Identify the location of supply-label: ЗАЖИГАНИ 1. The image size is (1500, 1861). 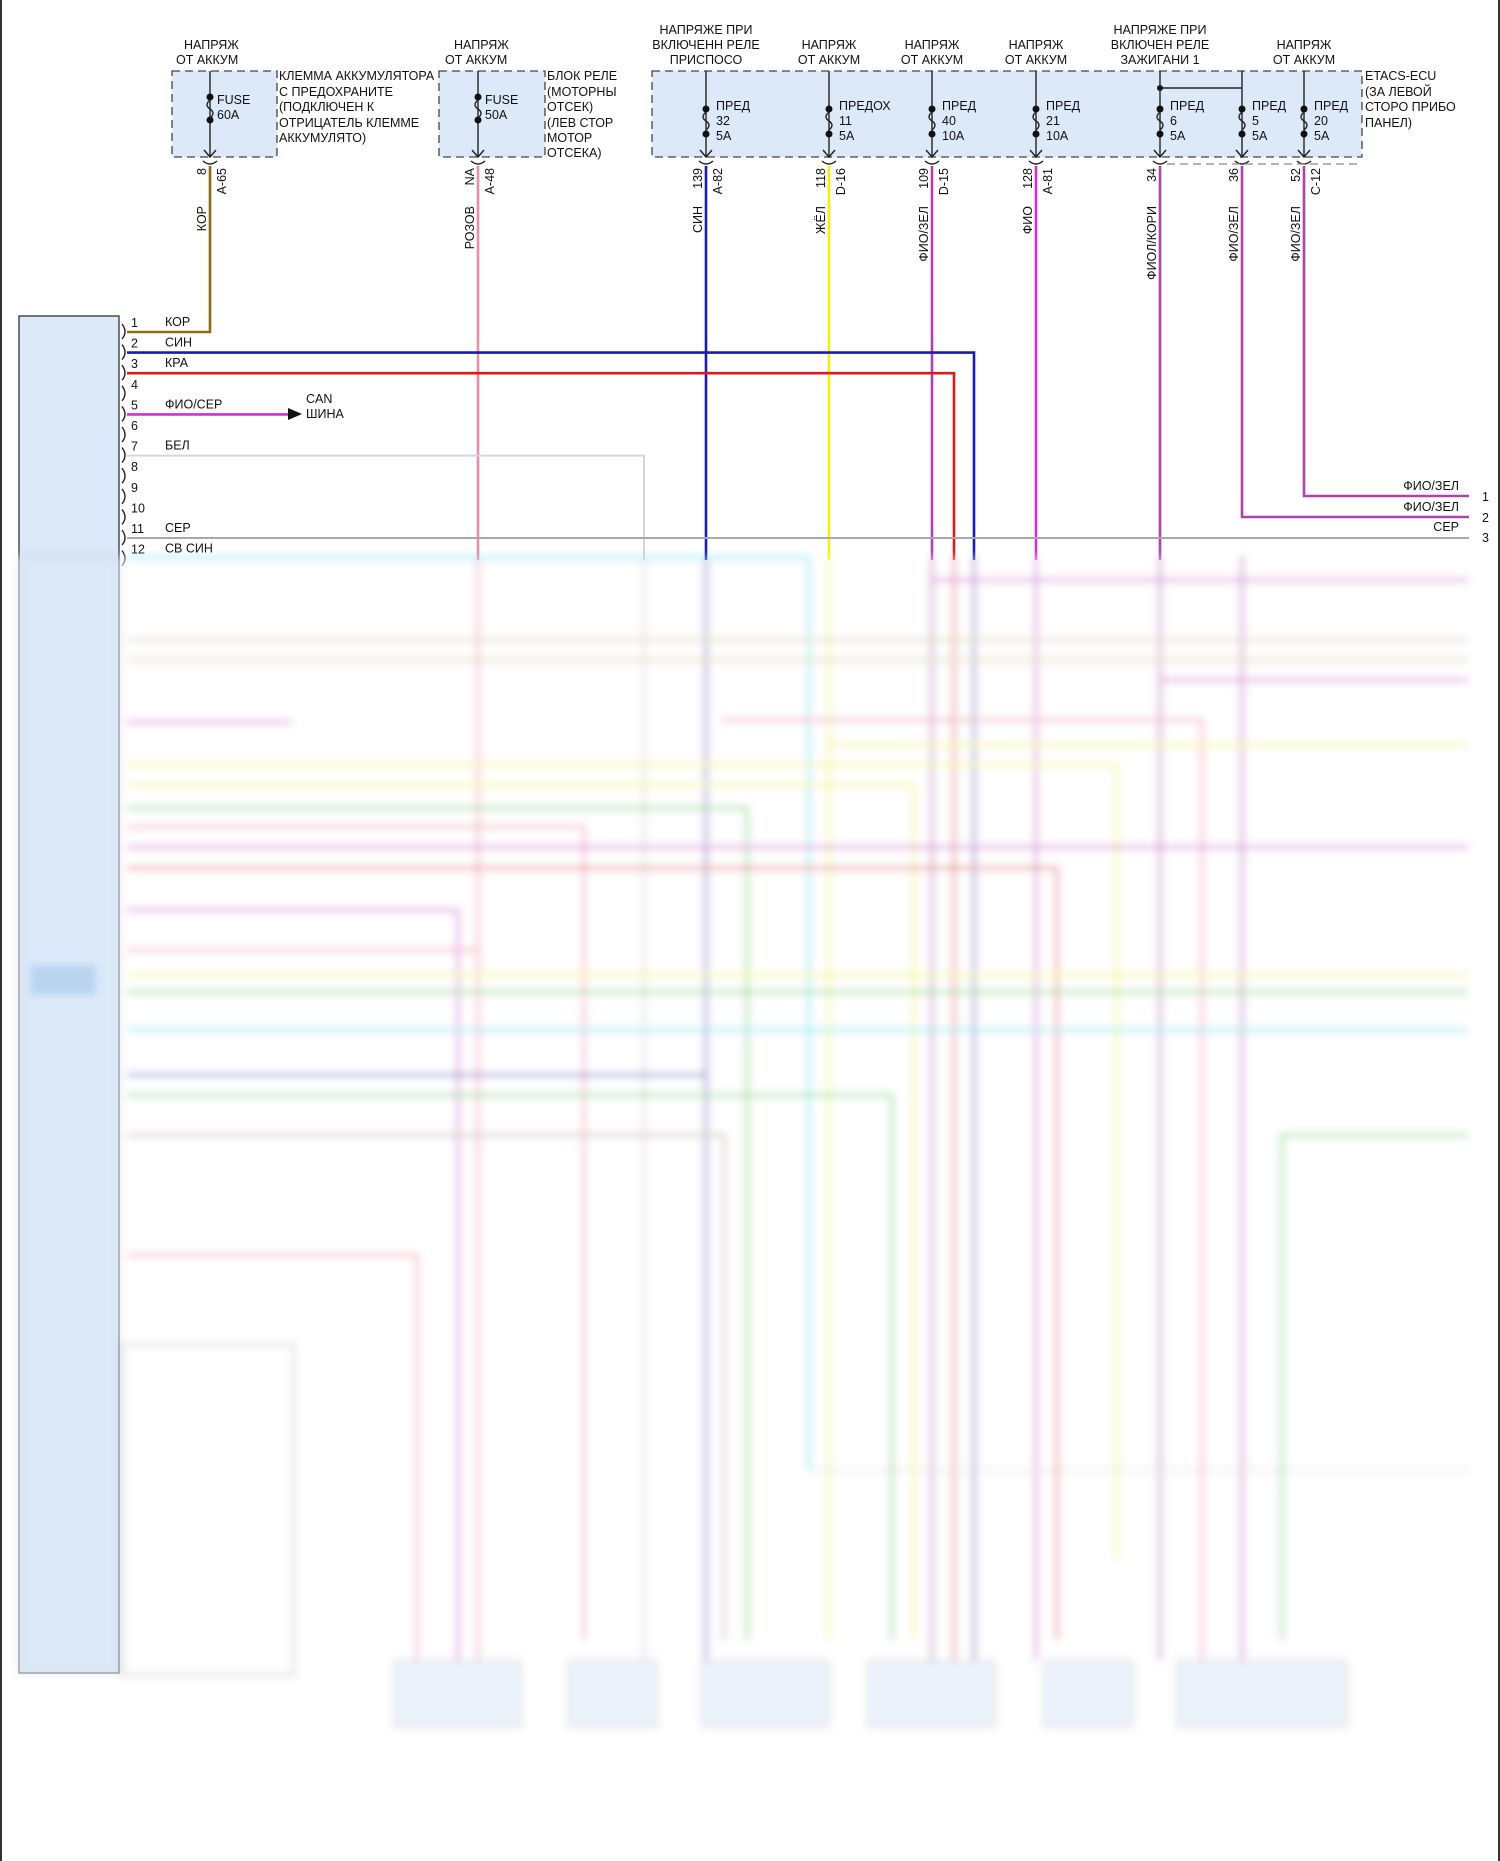
(1159, 60).